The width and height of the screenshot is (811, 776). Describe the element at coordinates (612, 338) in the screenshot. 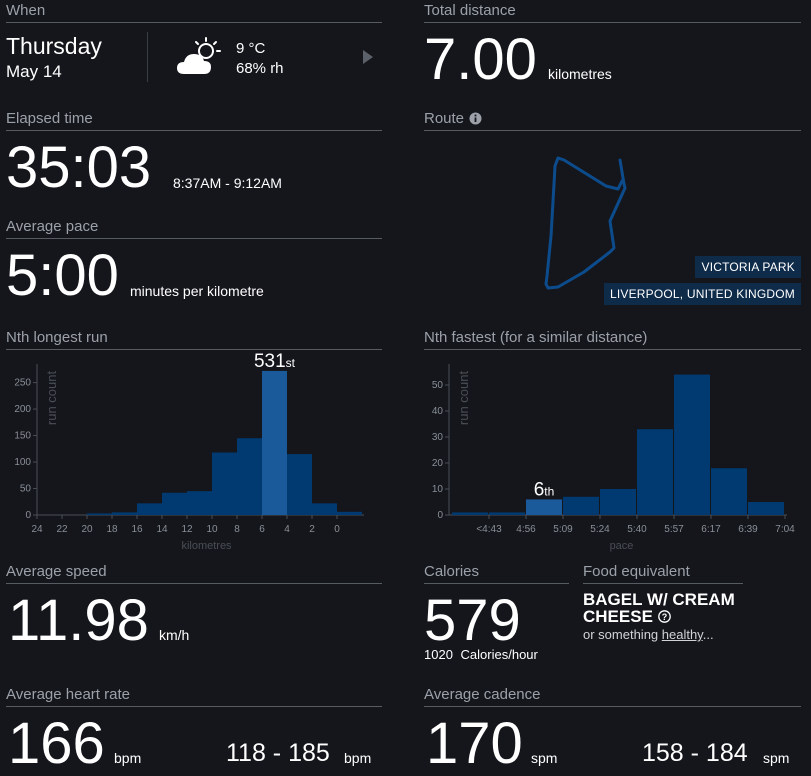

I see `fastest-title: Nth fastest (for a similar distance)` at that location.